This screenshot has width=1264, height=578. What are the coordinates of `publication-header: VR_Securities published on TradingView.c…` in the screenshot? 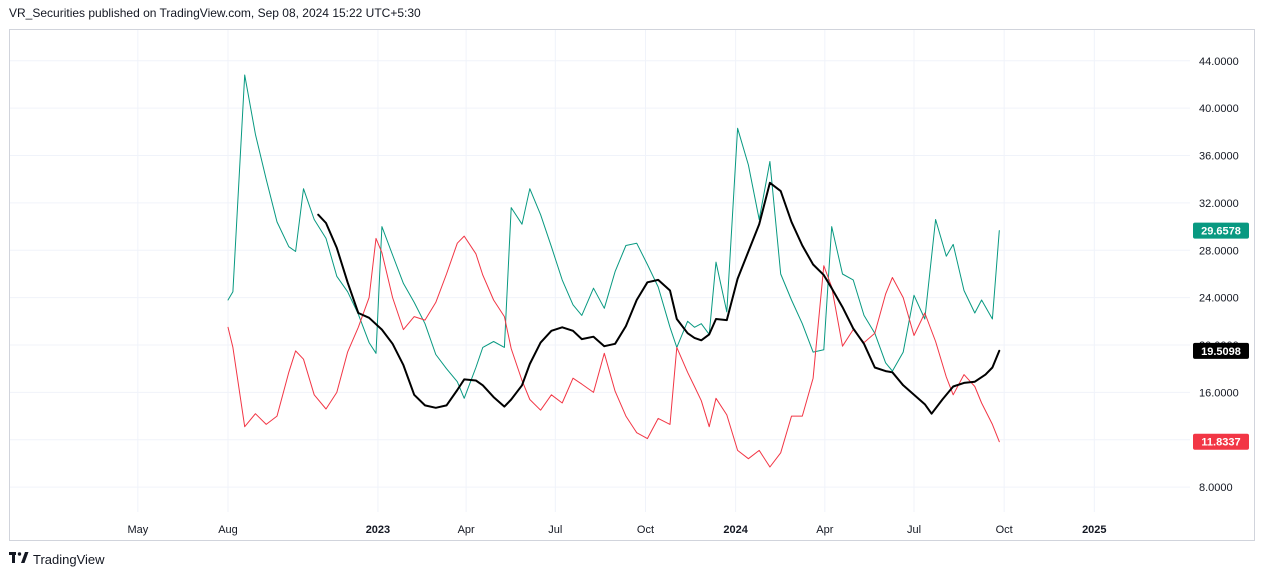 It's located at (215, 13).